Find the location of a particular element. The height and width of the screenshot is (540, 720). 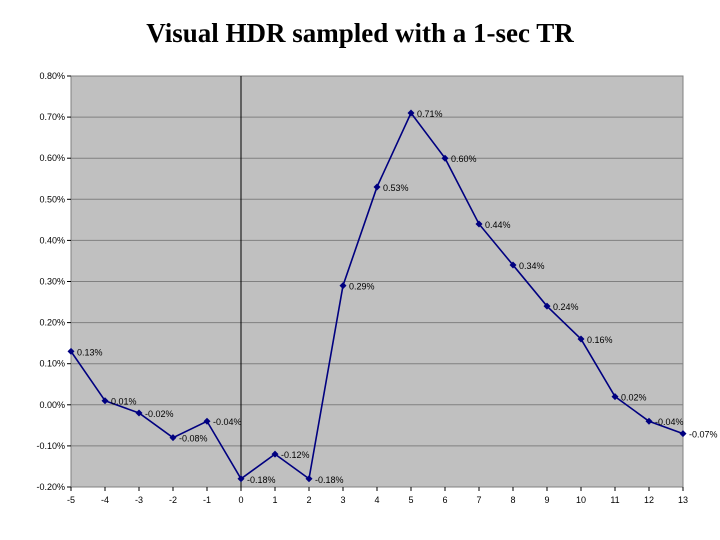

data-label: -0.12% is located at coordinates (295, 455).